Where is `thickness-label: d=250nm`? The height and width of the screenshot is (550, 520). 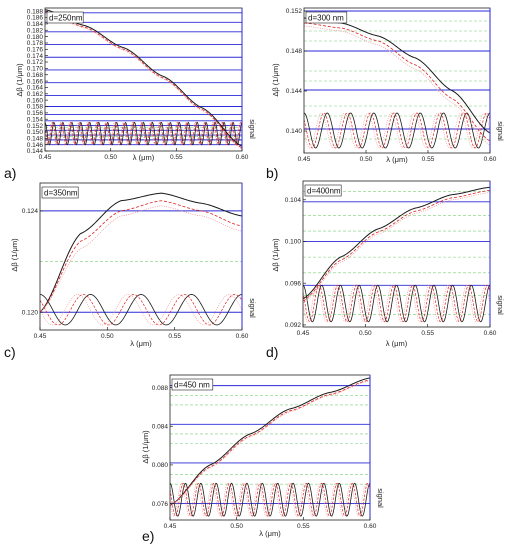
thickness-label: d=250nm is located at coordinates (66, 18).